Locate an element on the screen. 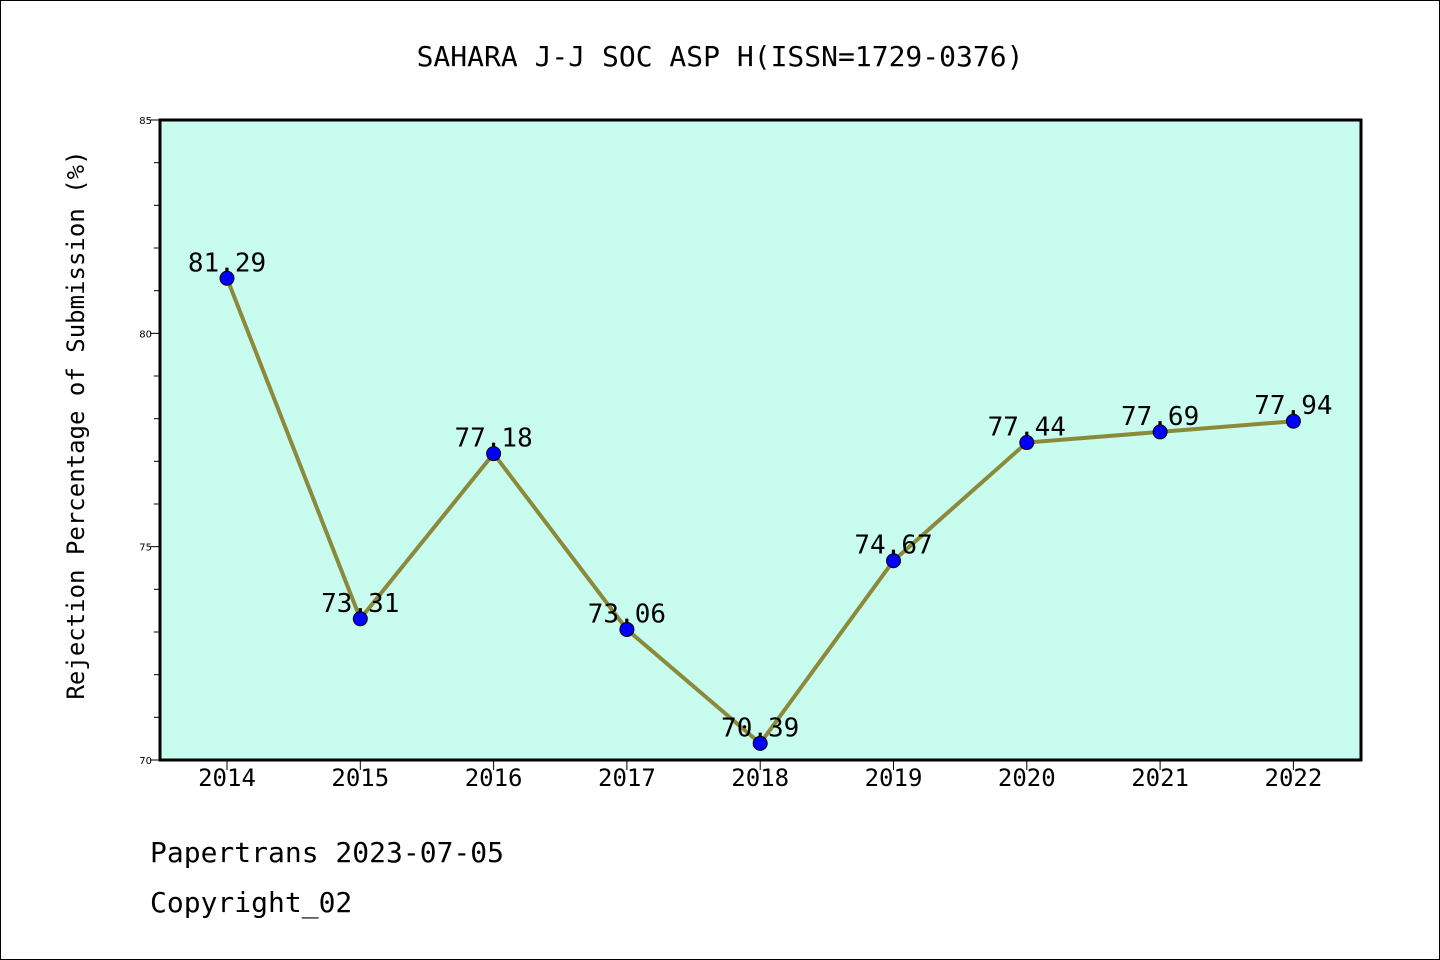  x-tick-label: 2022 is located at coordinates (1294, 778).